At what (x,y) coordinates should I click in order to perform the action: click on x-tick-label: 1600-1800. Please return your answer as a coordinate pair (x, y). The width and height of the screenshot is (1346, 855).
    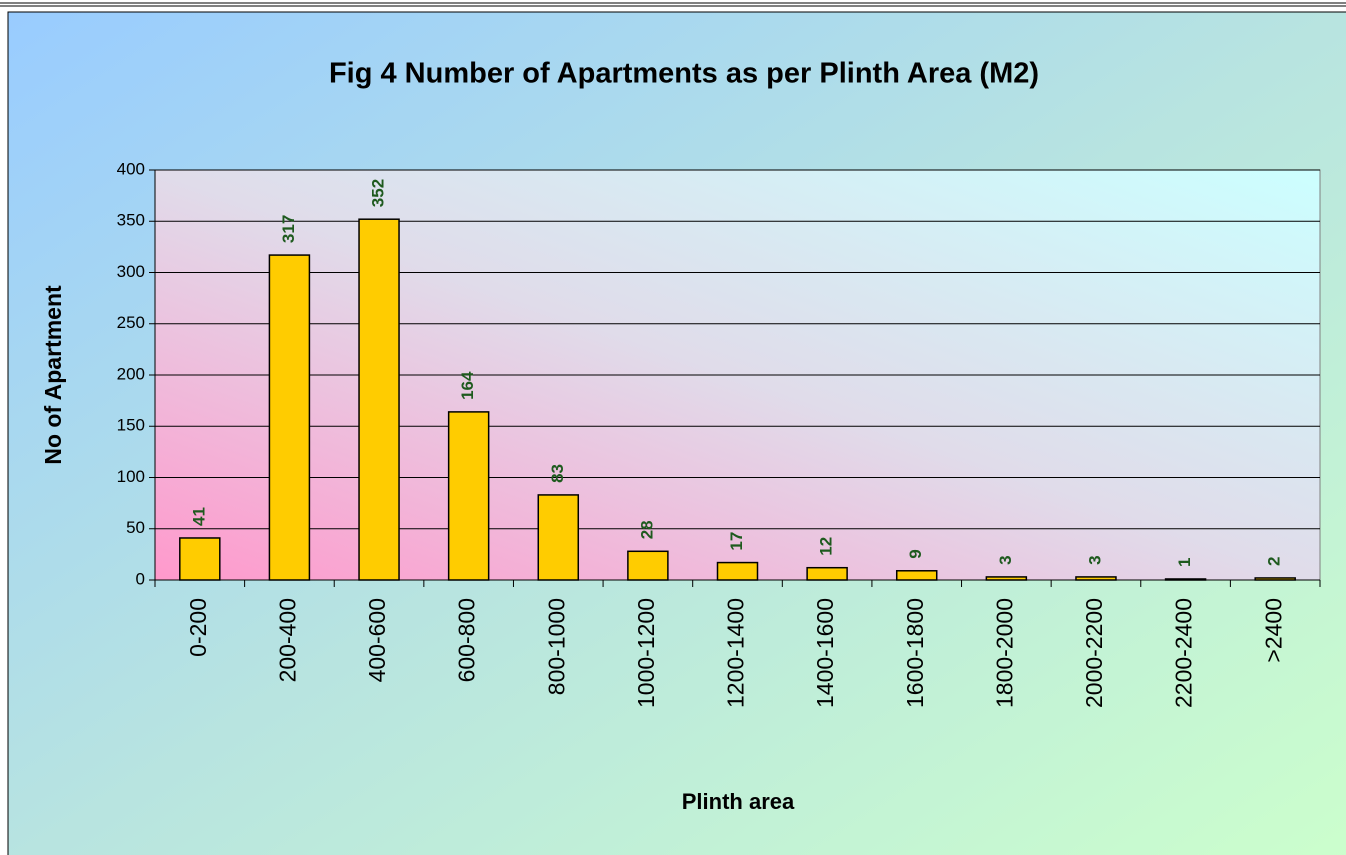
    Looking at the image, I should click on (915, 653).